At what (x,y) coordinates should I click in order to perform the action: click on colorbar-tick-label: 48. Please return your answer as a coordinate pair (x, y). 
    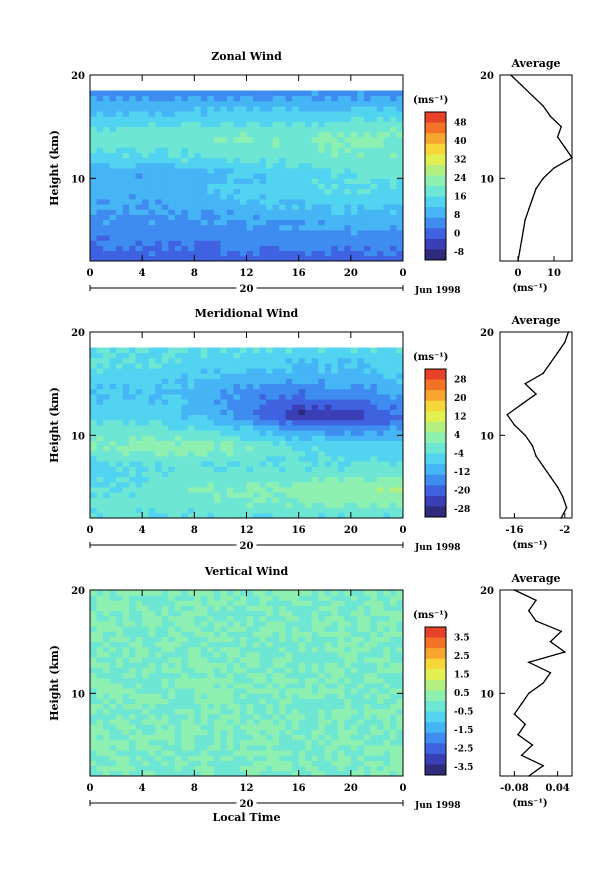
    Looking at the image, I should click on (460, 123).